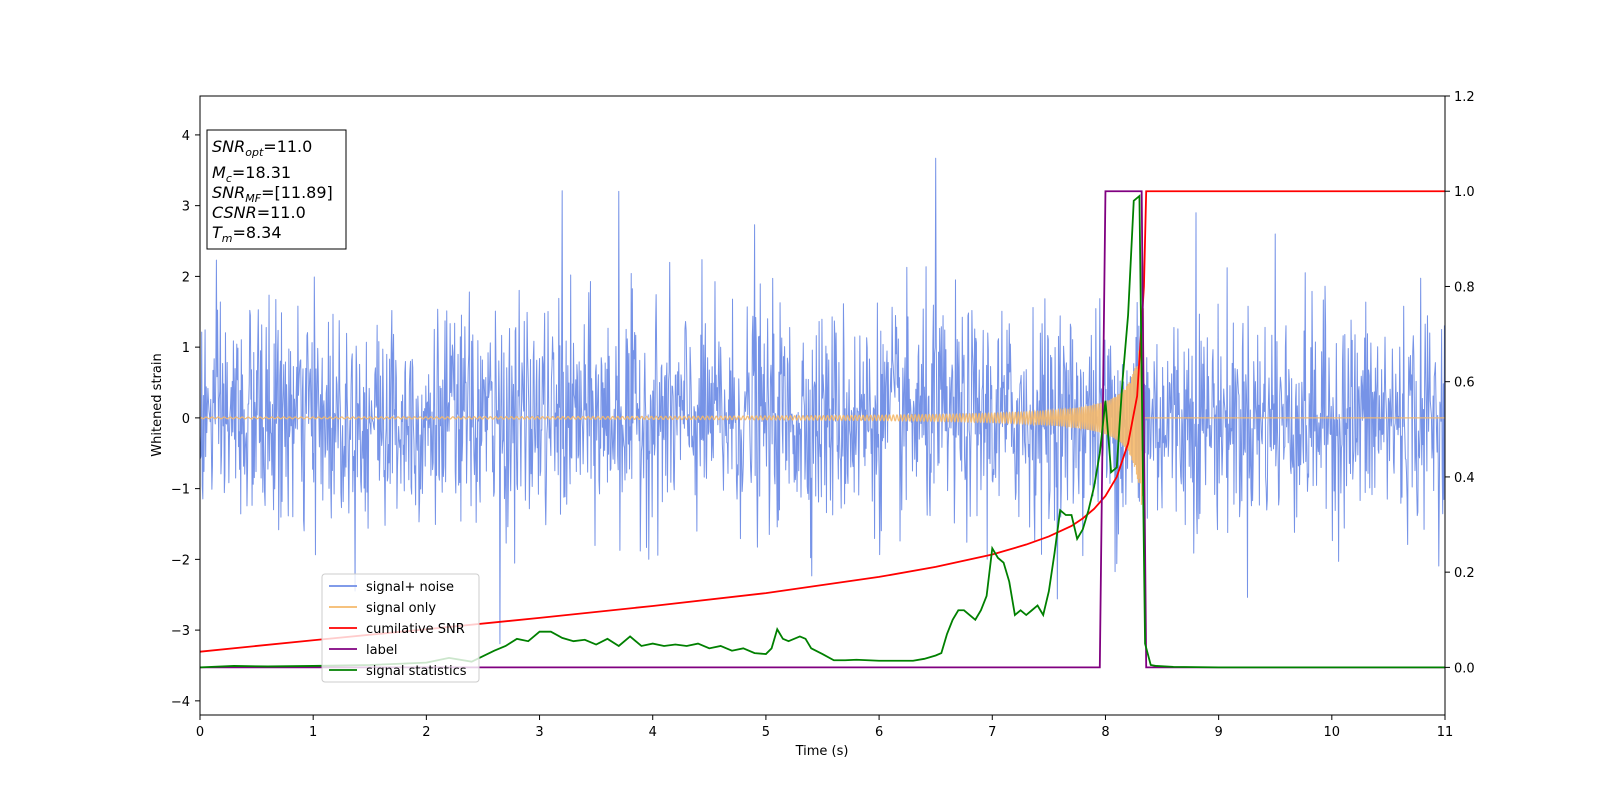 The width and height of the screenshot is (1600, 800). What do you see at coordinates (415, 629) in the screenshot?
I see `legend-label-cumulative-snr: cumilative SNR` at bounding box center [415, 629].